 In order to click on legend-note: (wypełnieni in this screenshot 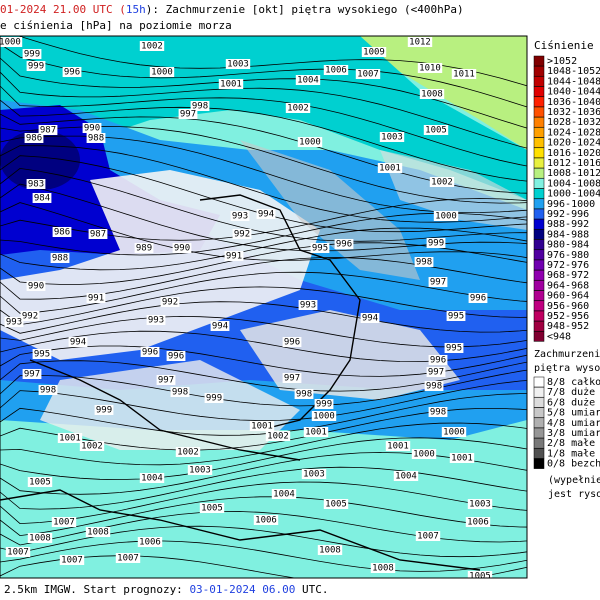, I will do `click(574, 480)`.